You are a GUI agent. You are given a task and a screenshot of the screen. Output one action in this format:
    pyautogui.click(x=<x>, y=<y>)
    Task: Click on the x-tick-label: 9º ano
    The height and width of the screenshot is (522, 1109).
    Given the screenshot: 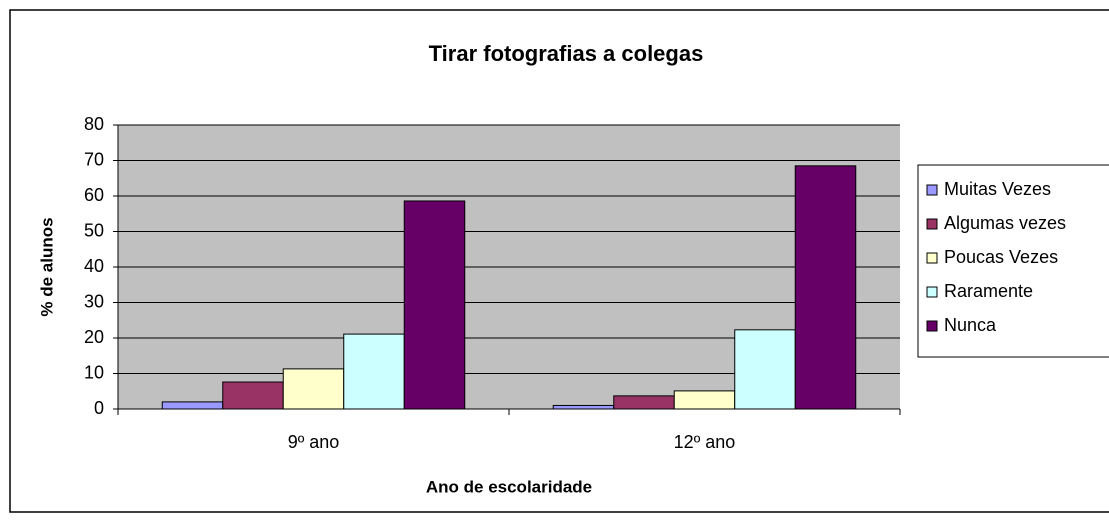 What is the action you would take?
    pyautogui.click(x=314, y=442)
    